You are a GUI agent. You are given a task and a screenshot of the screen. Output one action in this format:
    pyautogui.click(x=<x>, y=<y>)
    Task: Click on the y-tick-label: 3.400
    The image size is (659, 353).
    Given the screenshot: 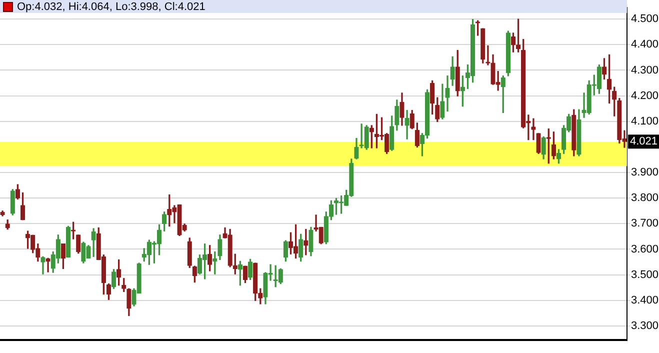 What is the action you would take?
    pyautogui.click(x=645, y=300)
    